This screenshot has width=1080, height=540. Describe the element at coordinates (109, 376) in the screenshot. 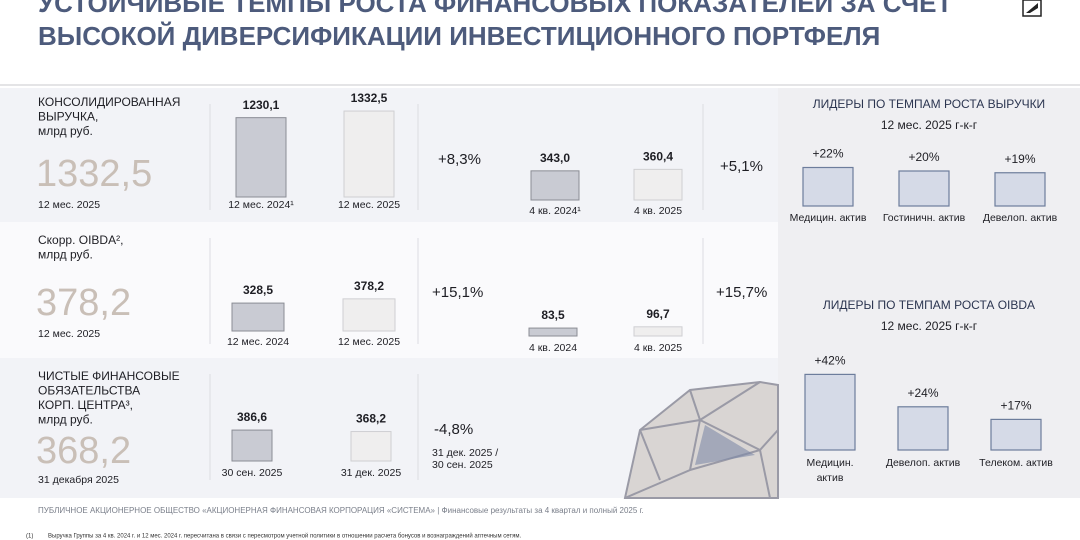

I see `row-label: ЧИСТЫЕ ФИНАНСОВЫЕ` at that location.